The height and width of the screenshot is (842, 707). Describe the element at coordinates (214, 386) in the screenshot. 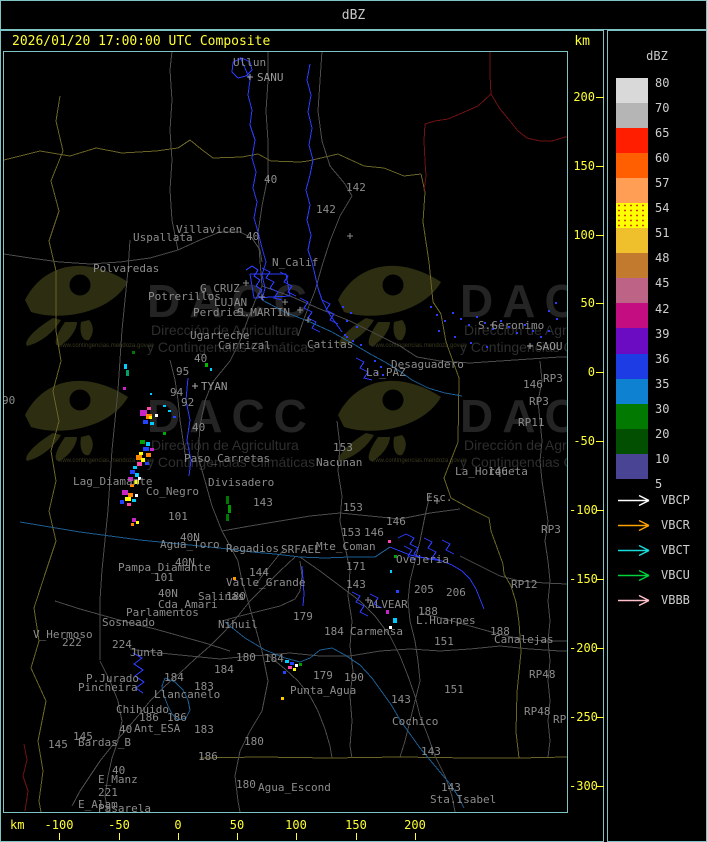

I see `svg-text: TYAN` at that location.